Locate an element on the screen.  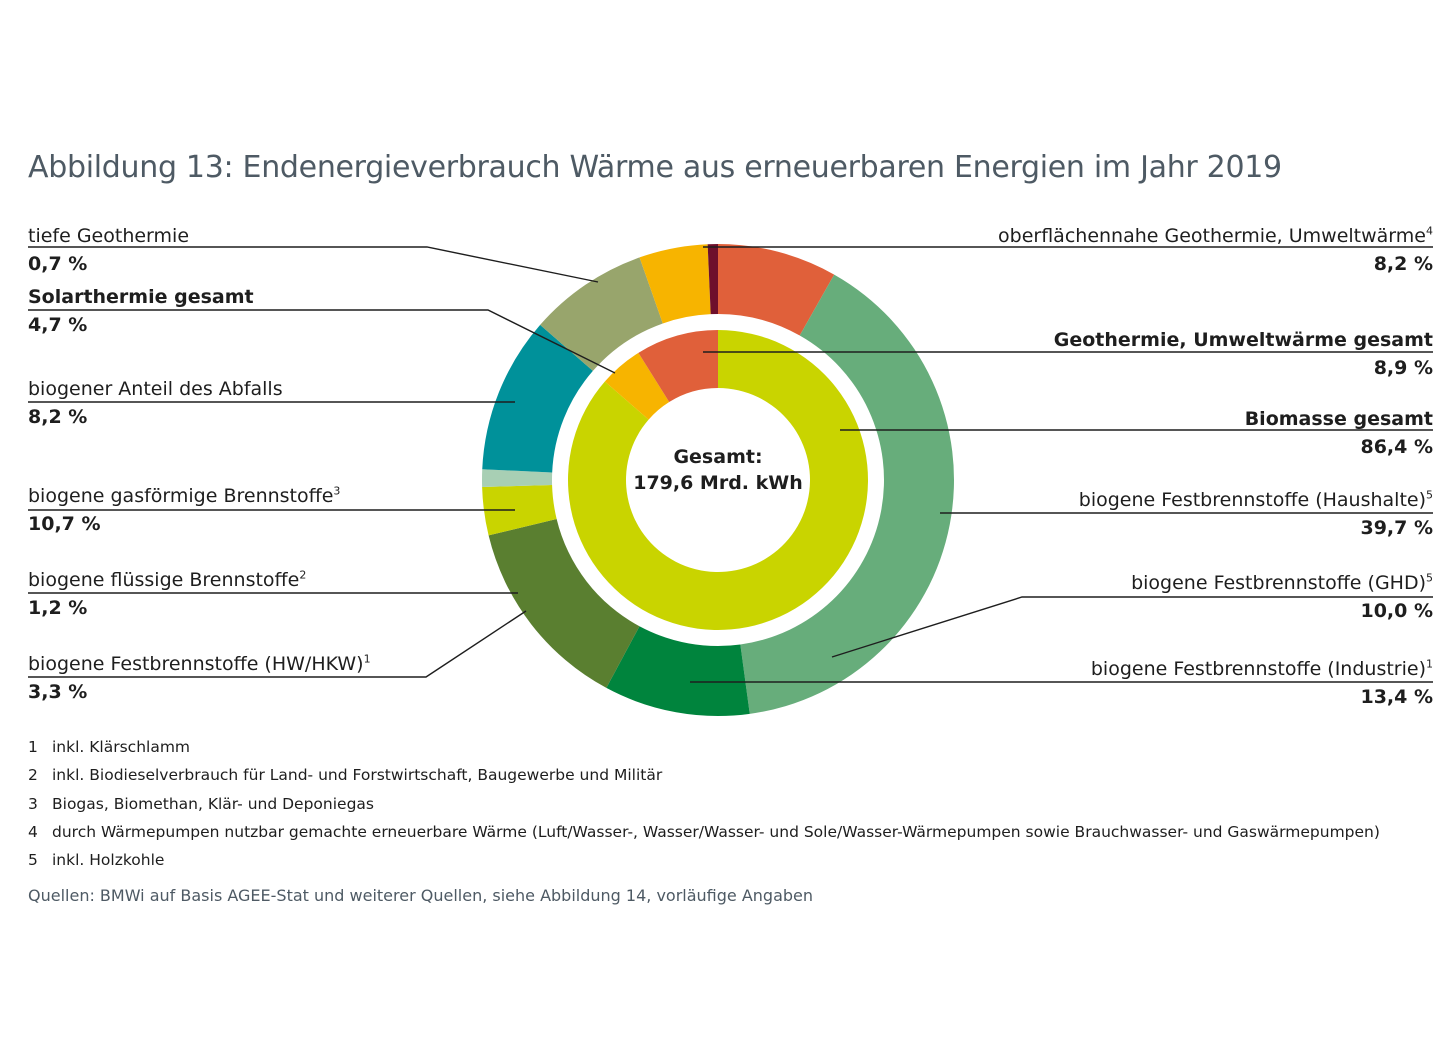
footnote-number: 1 is located at coordinates (33, 747).